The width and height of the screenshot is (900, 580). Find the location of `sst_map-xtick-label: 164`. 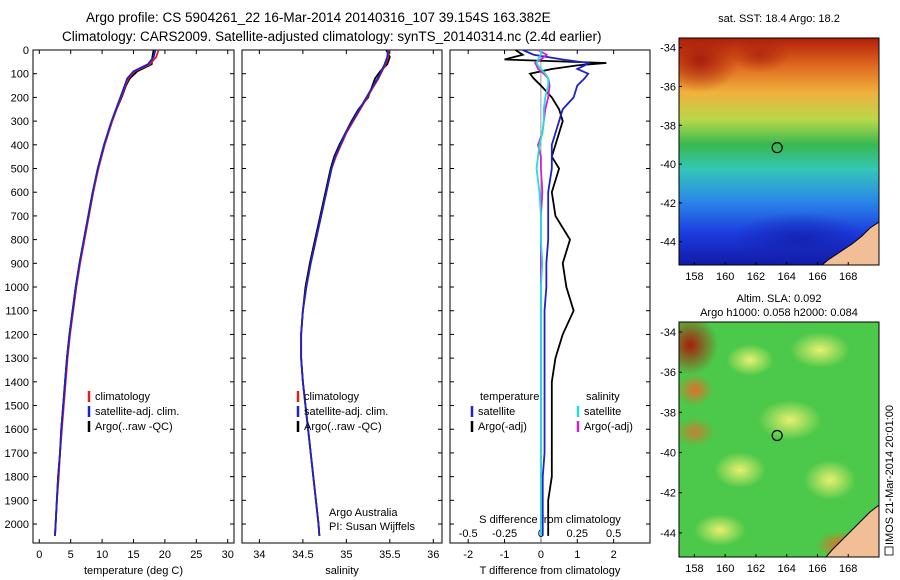

sst_map-xtick-label: 164 is located at coordinates (787, 277).